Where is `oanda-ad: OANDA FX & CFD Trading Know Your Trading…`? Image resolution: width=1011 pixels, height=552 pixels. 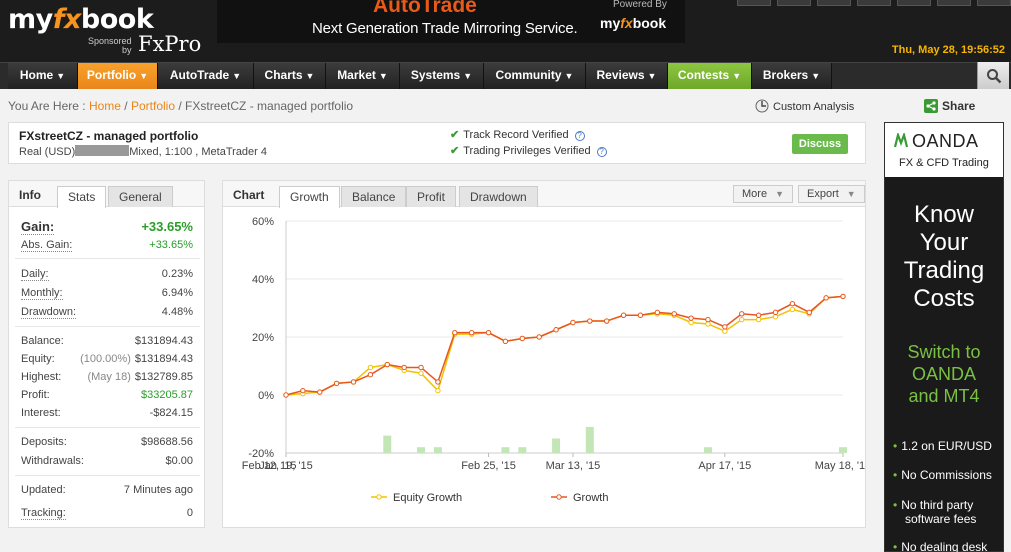 oanda-ad: OANDA FX & CFD Trading Know Your Trading… is located at coordinates (944, 337).